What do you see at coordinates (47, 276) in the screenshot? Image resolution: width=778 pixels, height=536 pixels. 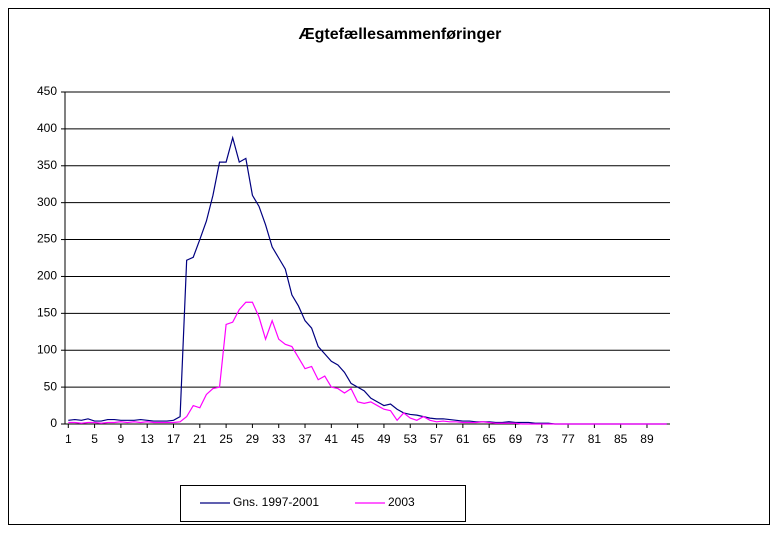 I see `y-tick-label: 200` at bounding box center [47, 276].